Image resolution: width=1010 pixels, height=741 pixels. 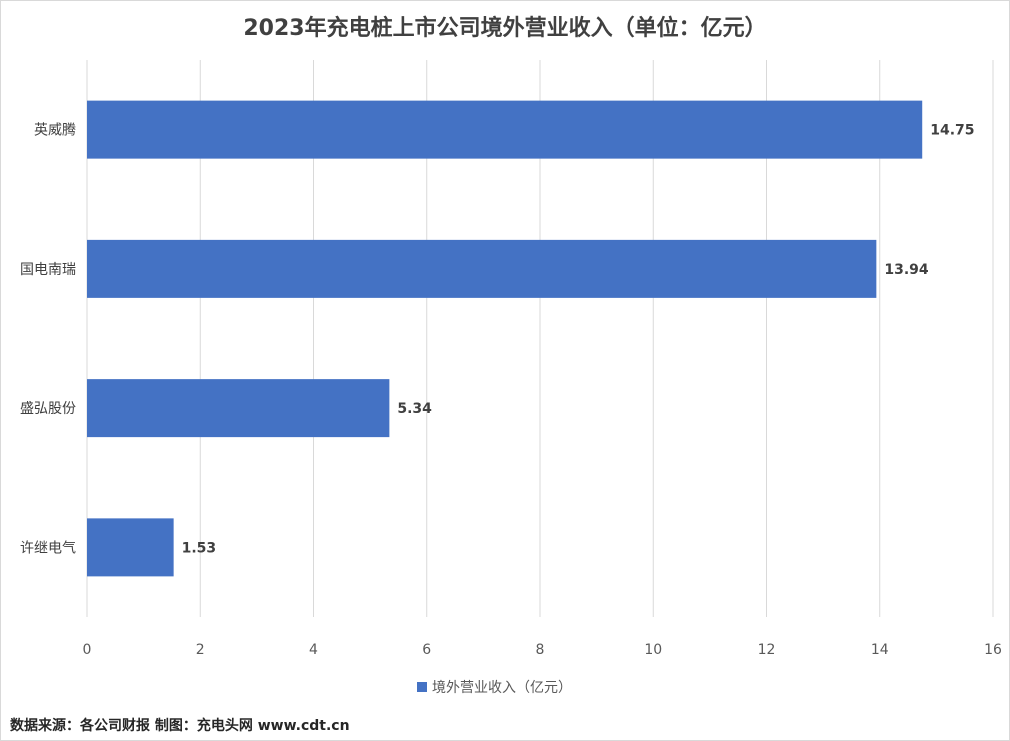 I want to click on x-tick-label: 14, so click(x=880, y=650).